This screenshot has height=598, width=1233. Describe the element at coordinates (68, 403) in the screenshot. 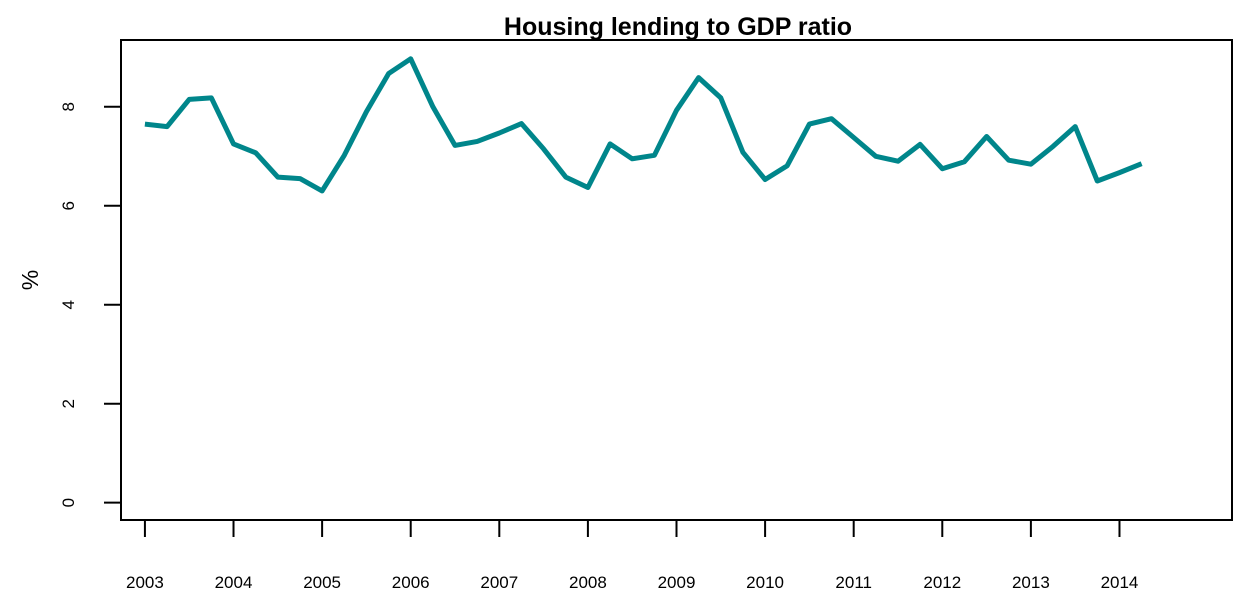

I see `y-tick-label: 2` at that location.